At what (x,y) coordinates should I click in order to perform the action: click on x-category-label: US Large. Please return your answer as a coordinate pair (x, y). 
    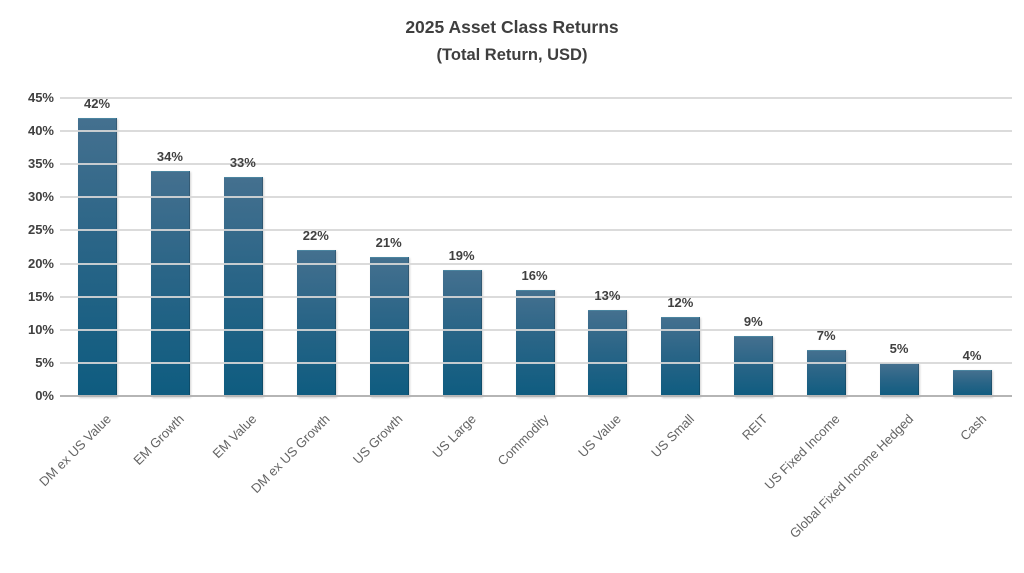
    Looking at the image, I should click on (454, 436).